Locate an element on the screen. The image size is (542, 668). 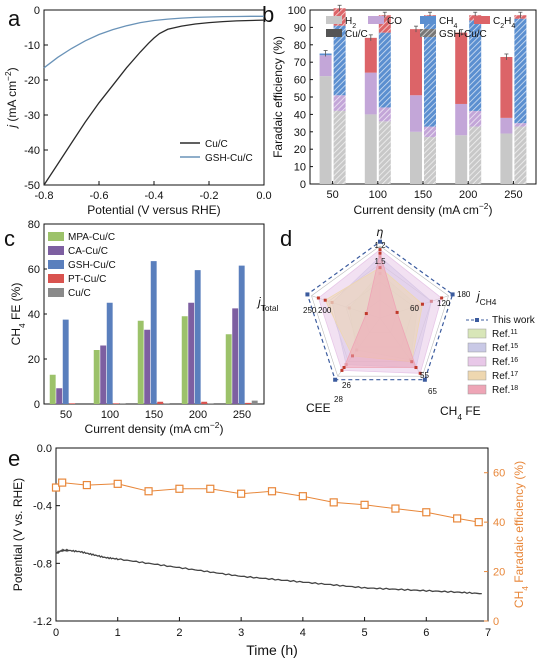
legend-ref-label-15-part-0: Ref. is located at coordinates (501, 348).